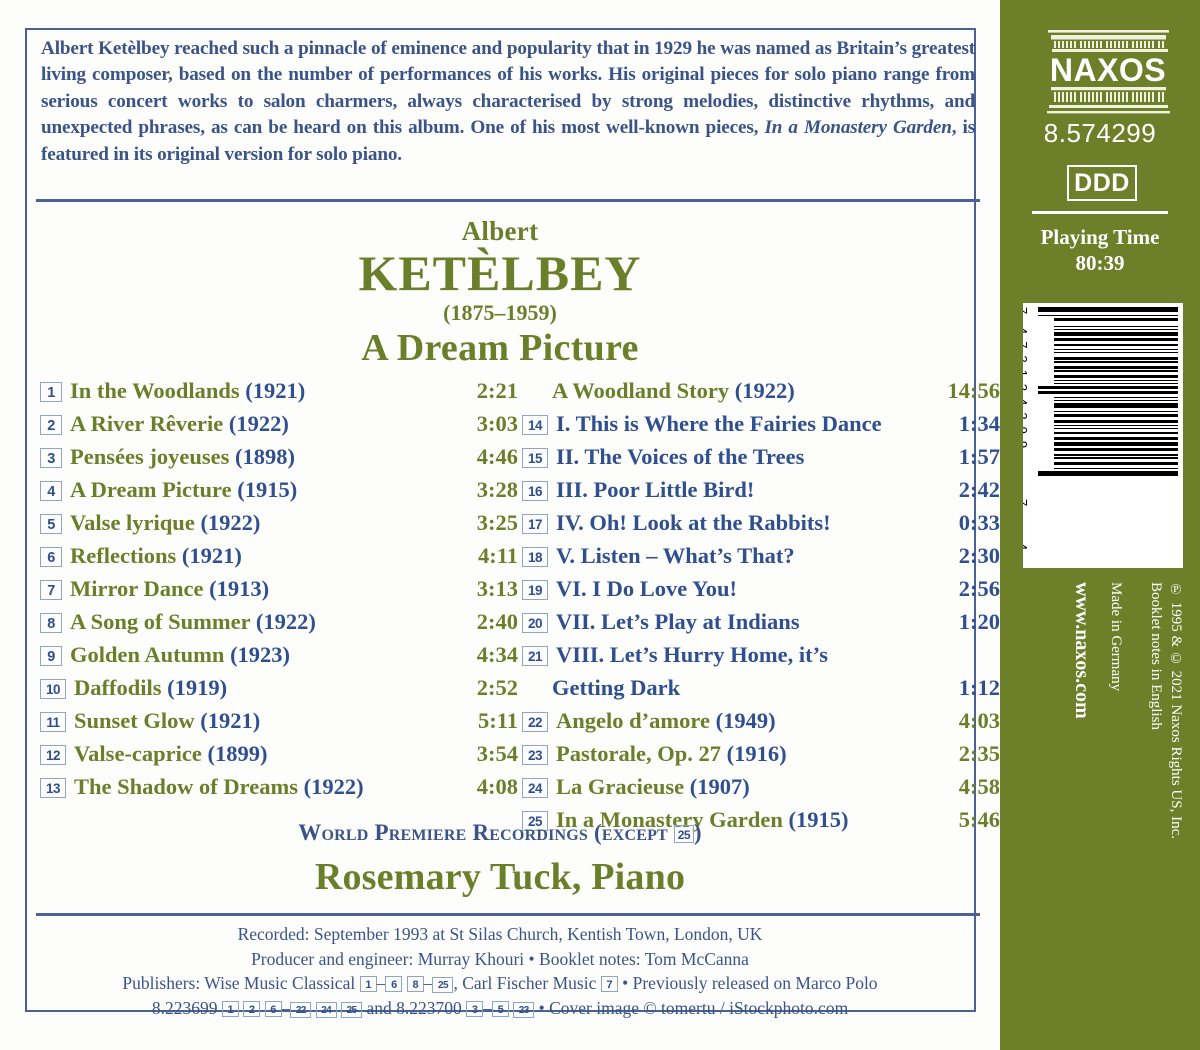 The width and height of the screenshot is (1200, 1050). Describe the element at coordinates (415, 984) in the screenshot. I see `pub-range2-from: 8` at that location.